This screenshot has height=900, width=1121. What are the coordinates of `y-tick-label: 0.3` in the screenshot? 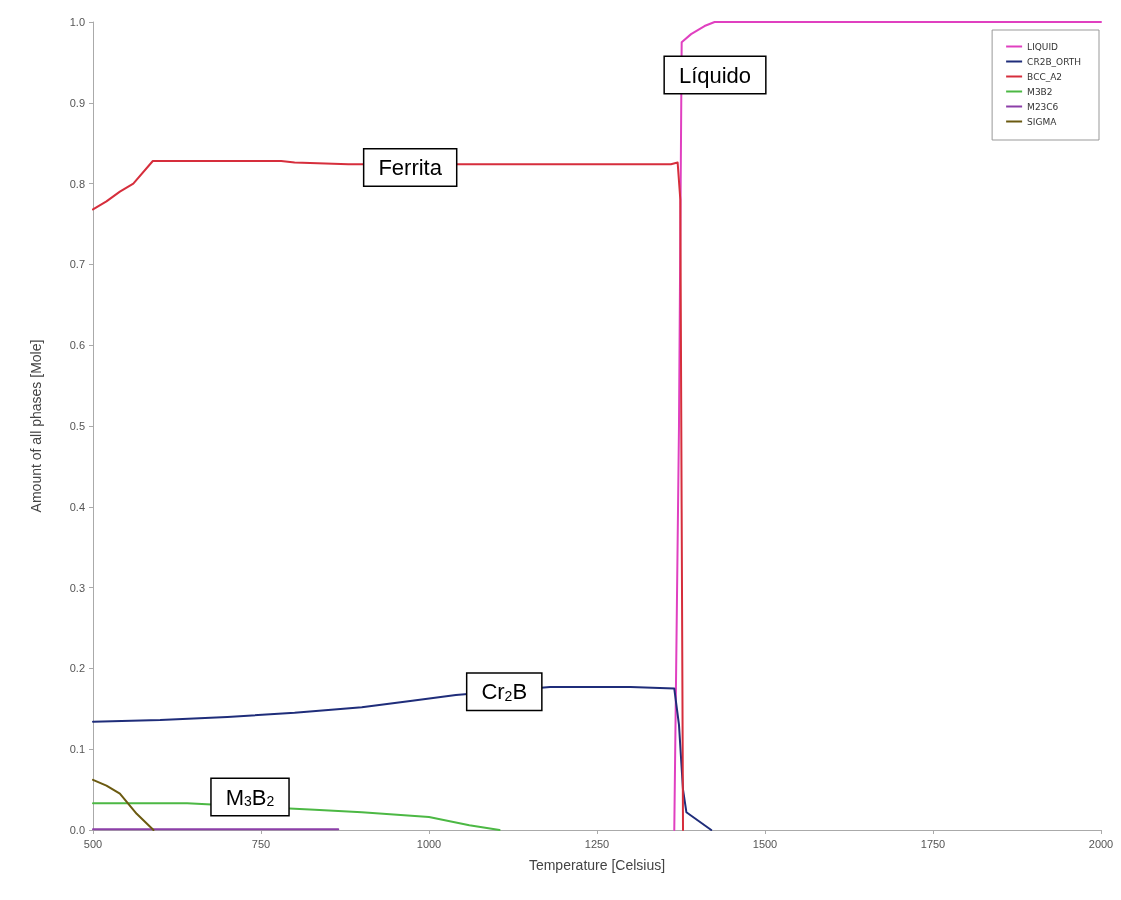 It's located at (77, 587).